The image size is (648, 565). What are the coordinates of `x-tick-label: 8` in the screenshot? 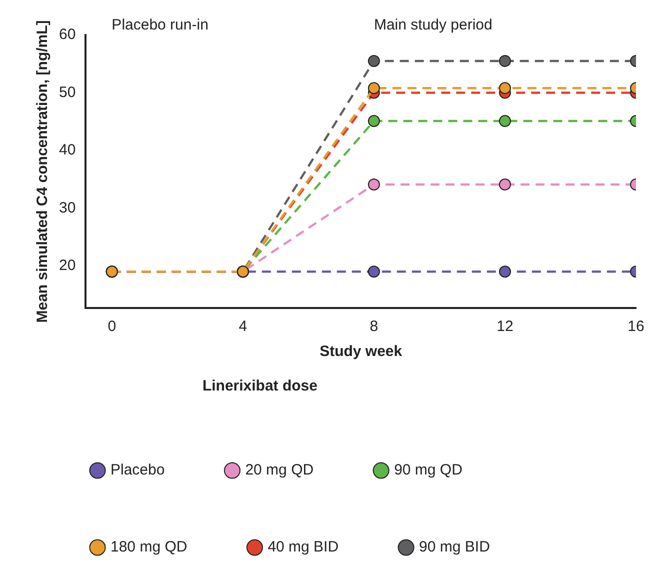 It's located at (374, 327).